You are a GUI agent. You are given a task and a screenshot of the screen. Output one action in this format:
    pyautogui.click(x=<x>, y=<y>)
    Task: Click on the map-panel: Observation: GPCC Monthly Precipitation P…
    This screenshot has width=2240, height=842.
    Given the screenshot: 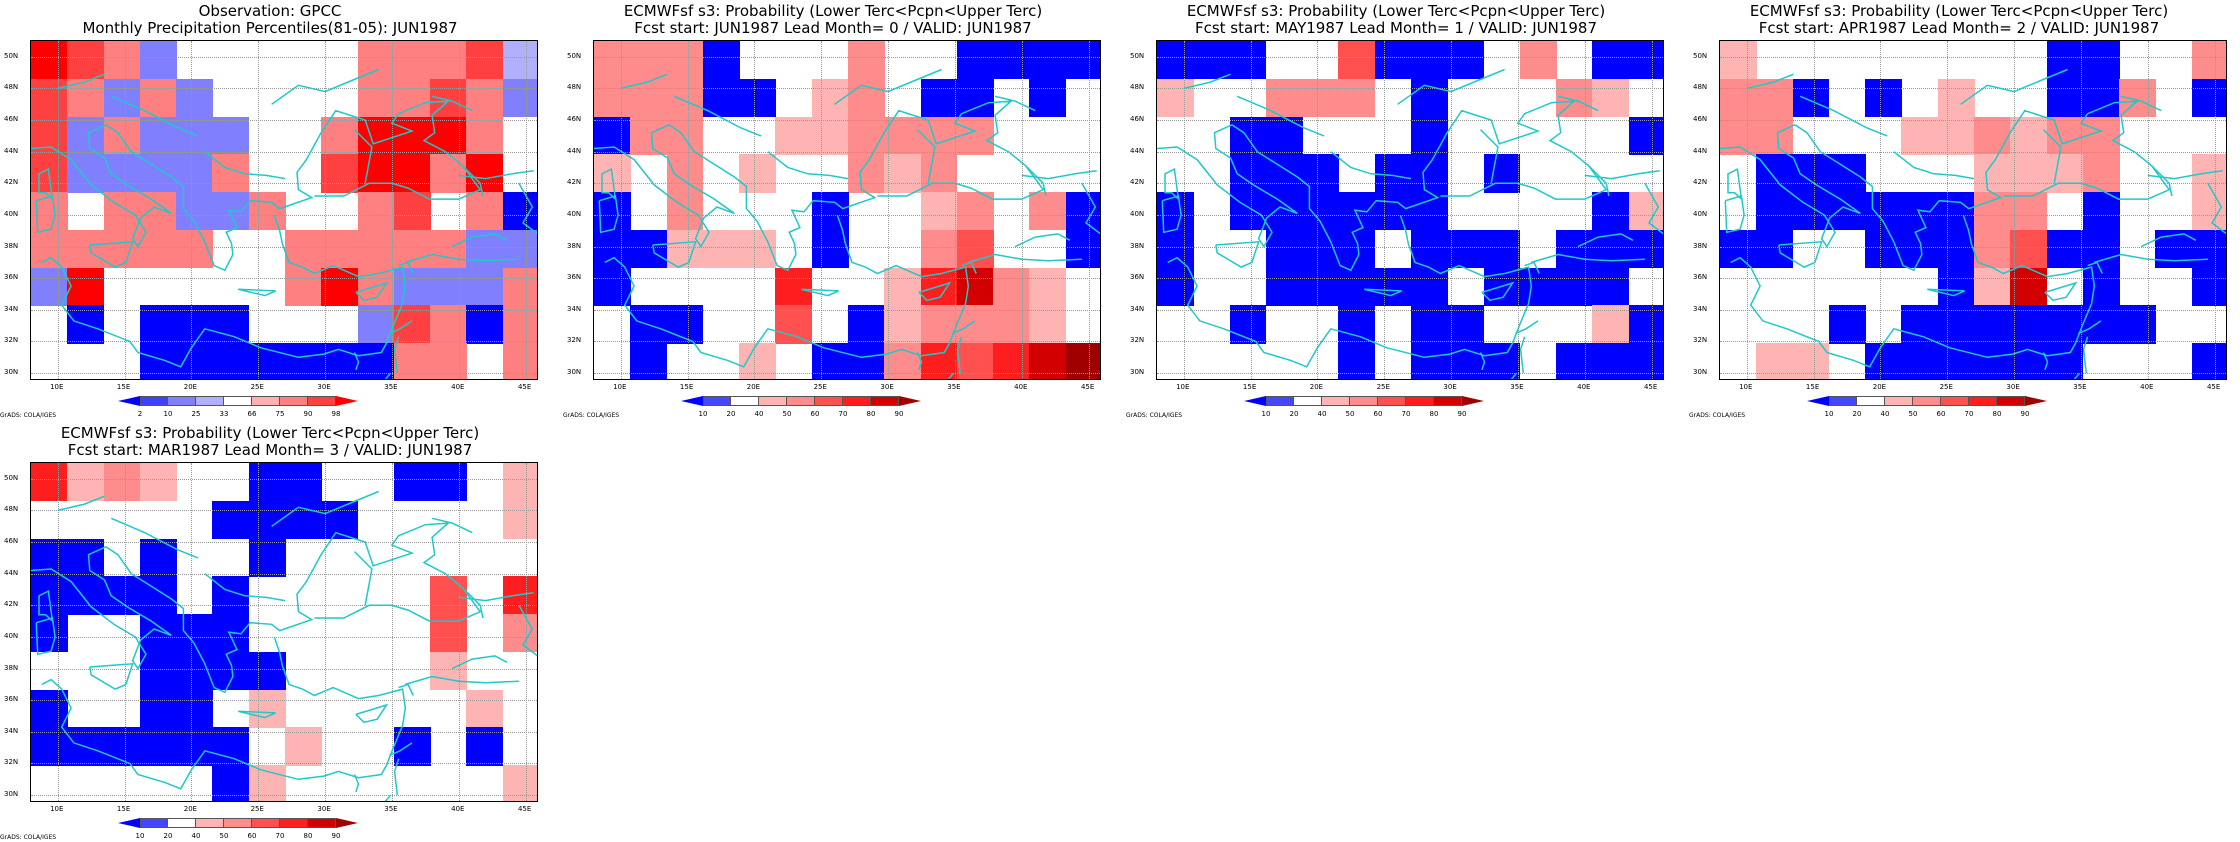 What is the action you would take?
    pyautogui.click(x=270, y=210)
    